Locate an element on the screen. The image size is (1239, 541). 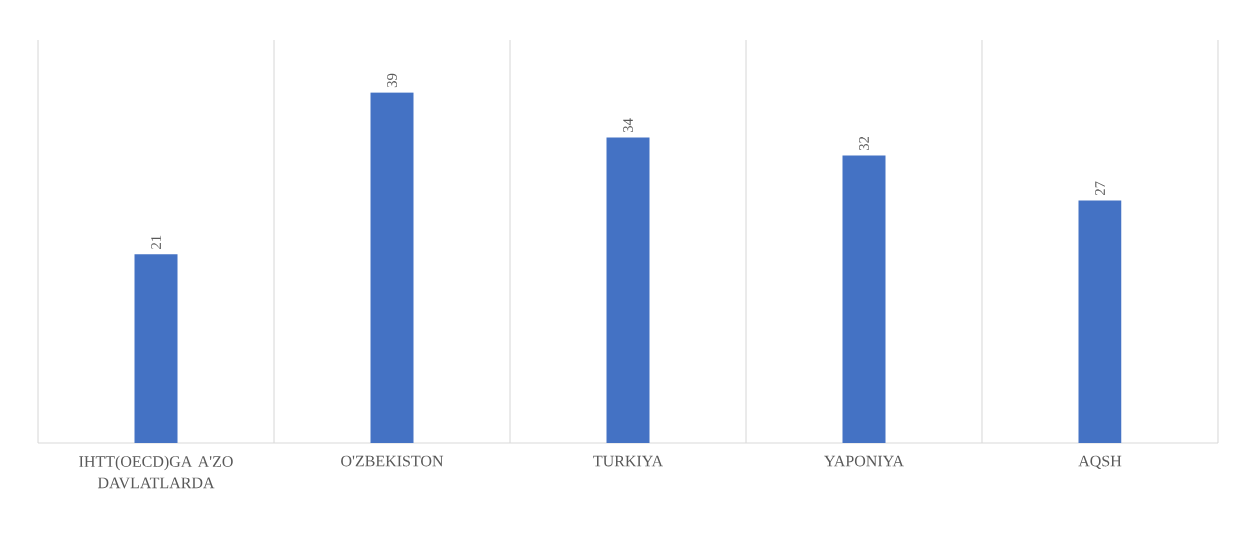
x-tick-label: IHTT(OECD)GA A'ZO DAVLATLARDA is located at coordinates (156, 472).